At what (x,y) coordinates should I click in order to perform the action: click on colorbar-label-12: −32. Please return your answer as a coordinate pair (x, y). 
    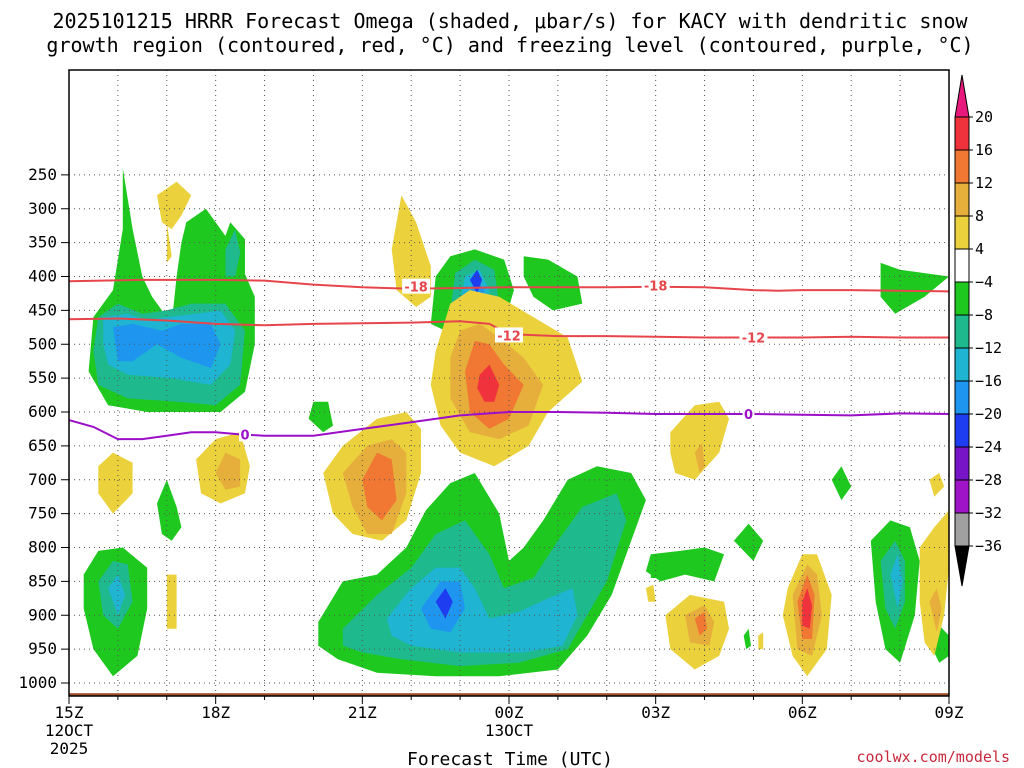
    Looking at the image, I should click on (988, 513).